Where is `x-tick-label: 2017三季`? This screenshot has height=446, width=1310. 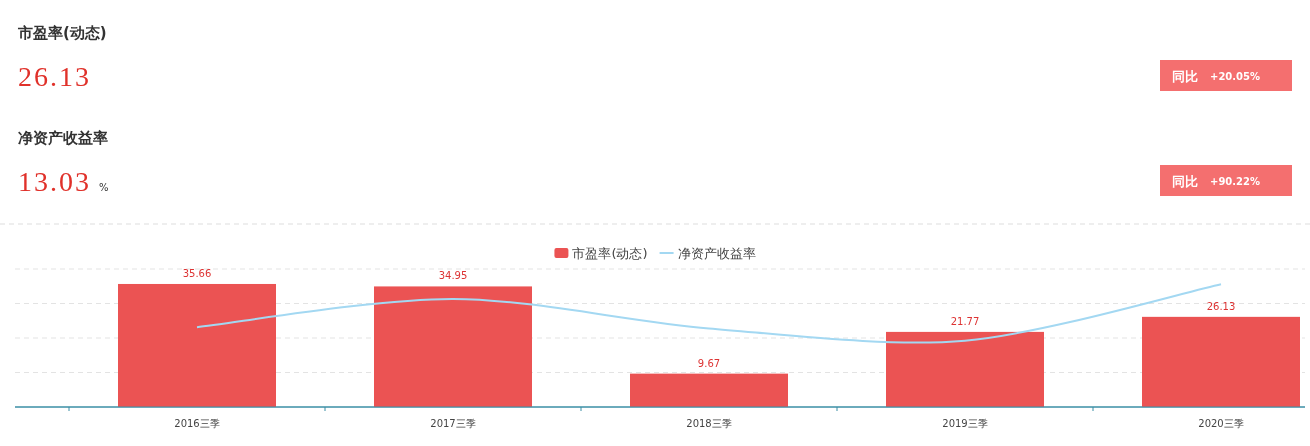
x-tick-label: 2017三季 is located at coordinates (453, 423).